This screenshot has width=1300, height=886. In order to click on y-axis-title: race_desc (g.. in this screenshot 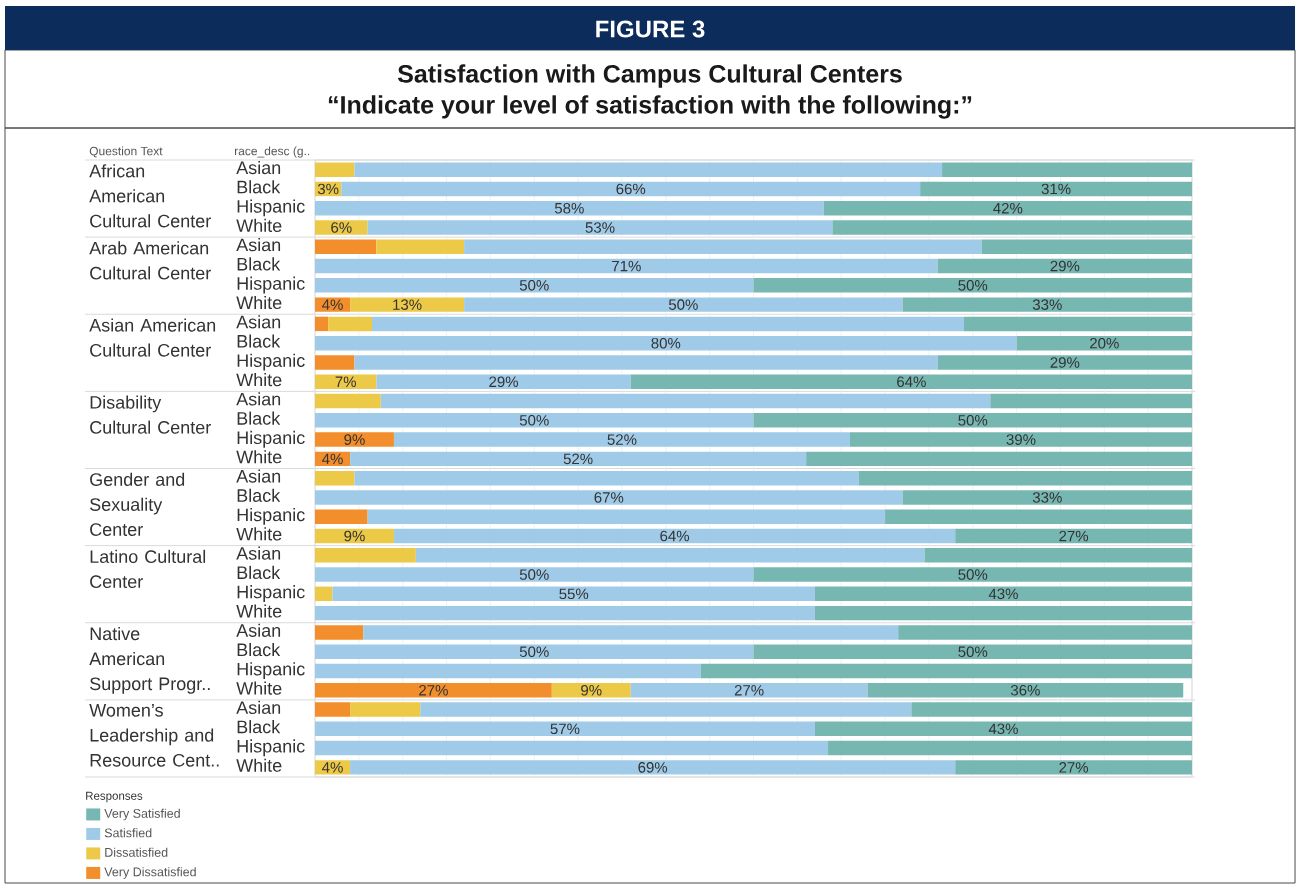, I will do `click(272, 152)`.